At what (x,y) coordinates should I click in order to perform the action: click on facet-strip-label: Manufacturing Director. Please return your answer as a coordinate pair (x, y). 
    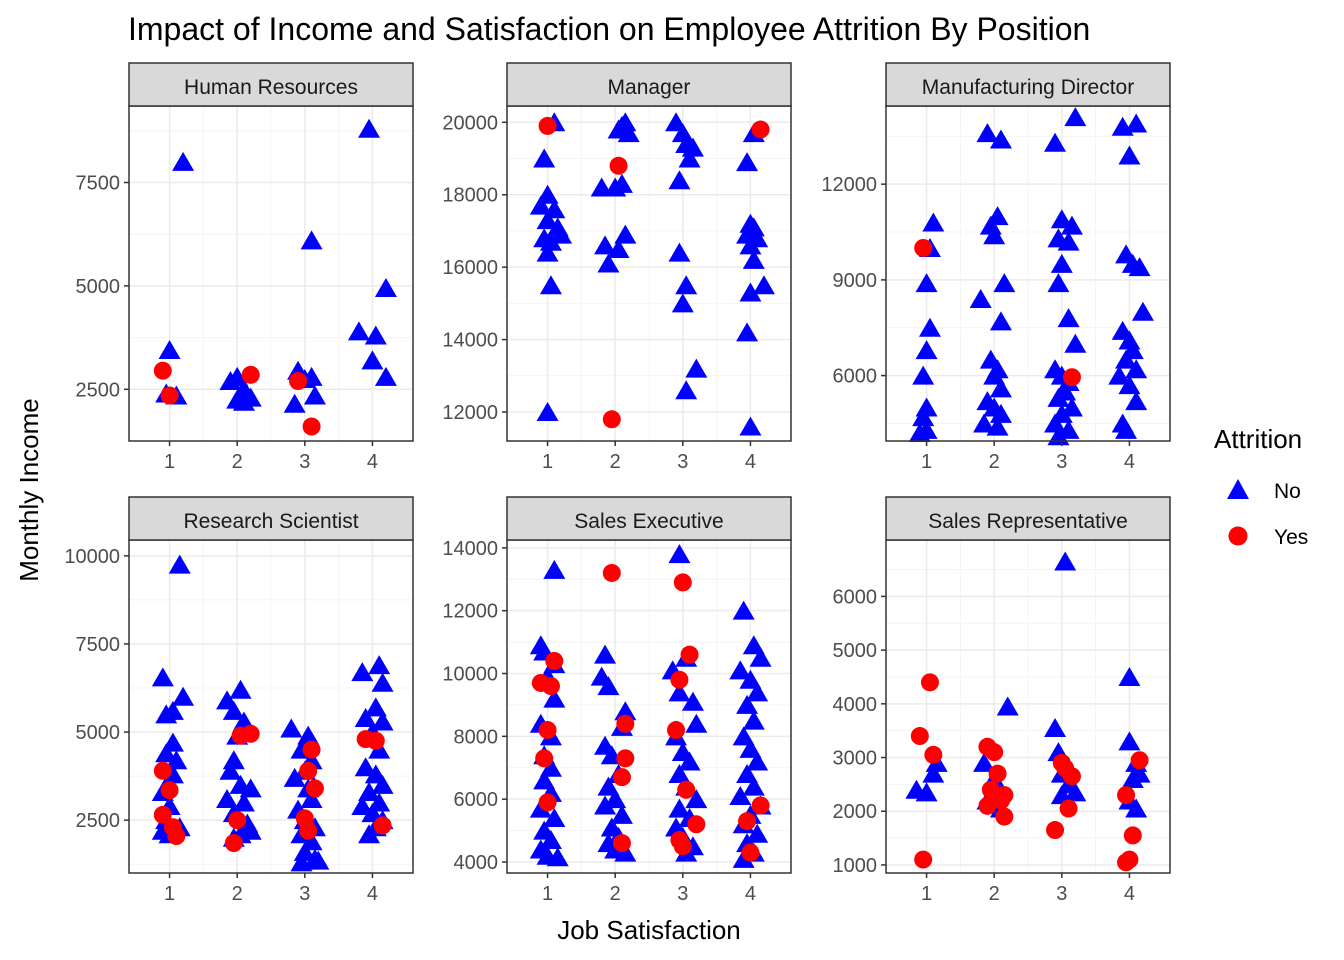
    Looking at the image, I should click on (1028, 87).